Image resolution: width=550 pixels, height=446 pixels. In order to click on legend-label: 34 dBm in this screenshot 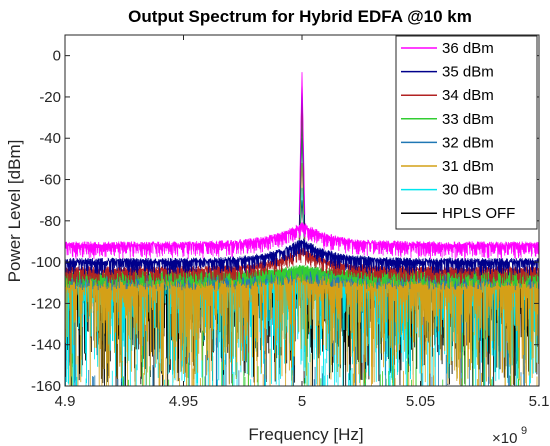, I will do `click(468, 95)`.